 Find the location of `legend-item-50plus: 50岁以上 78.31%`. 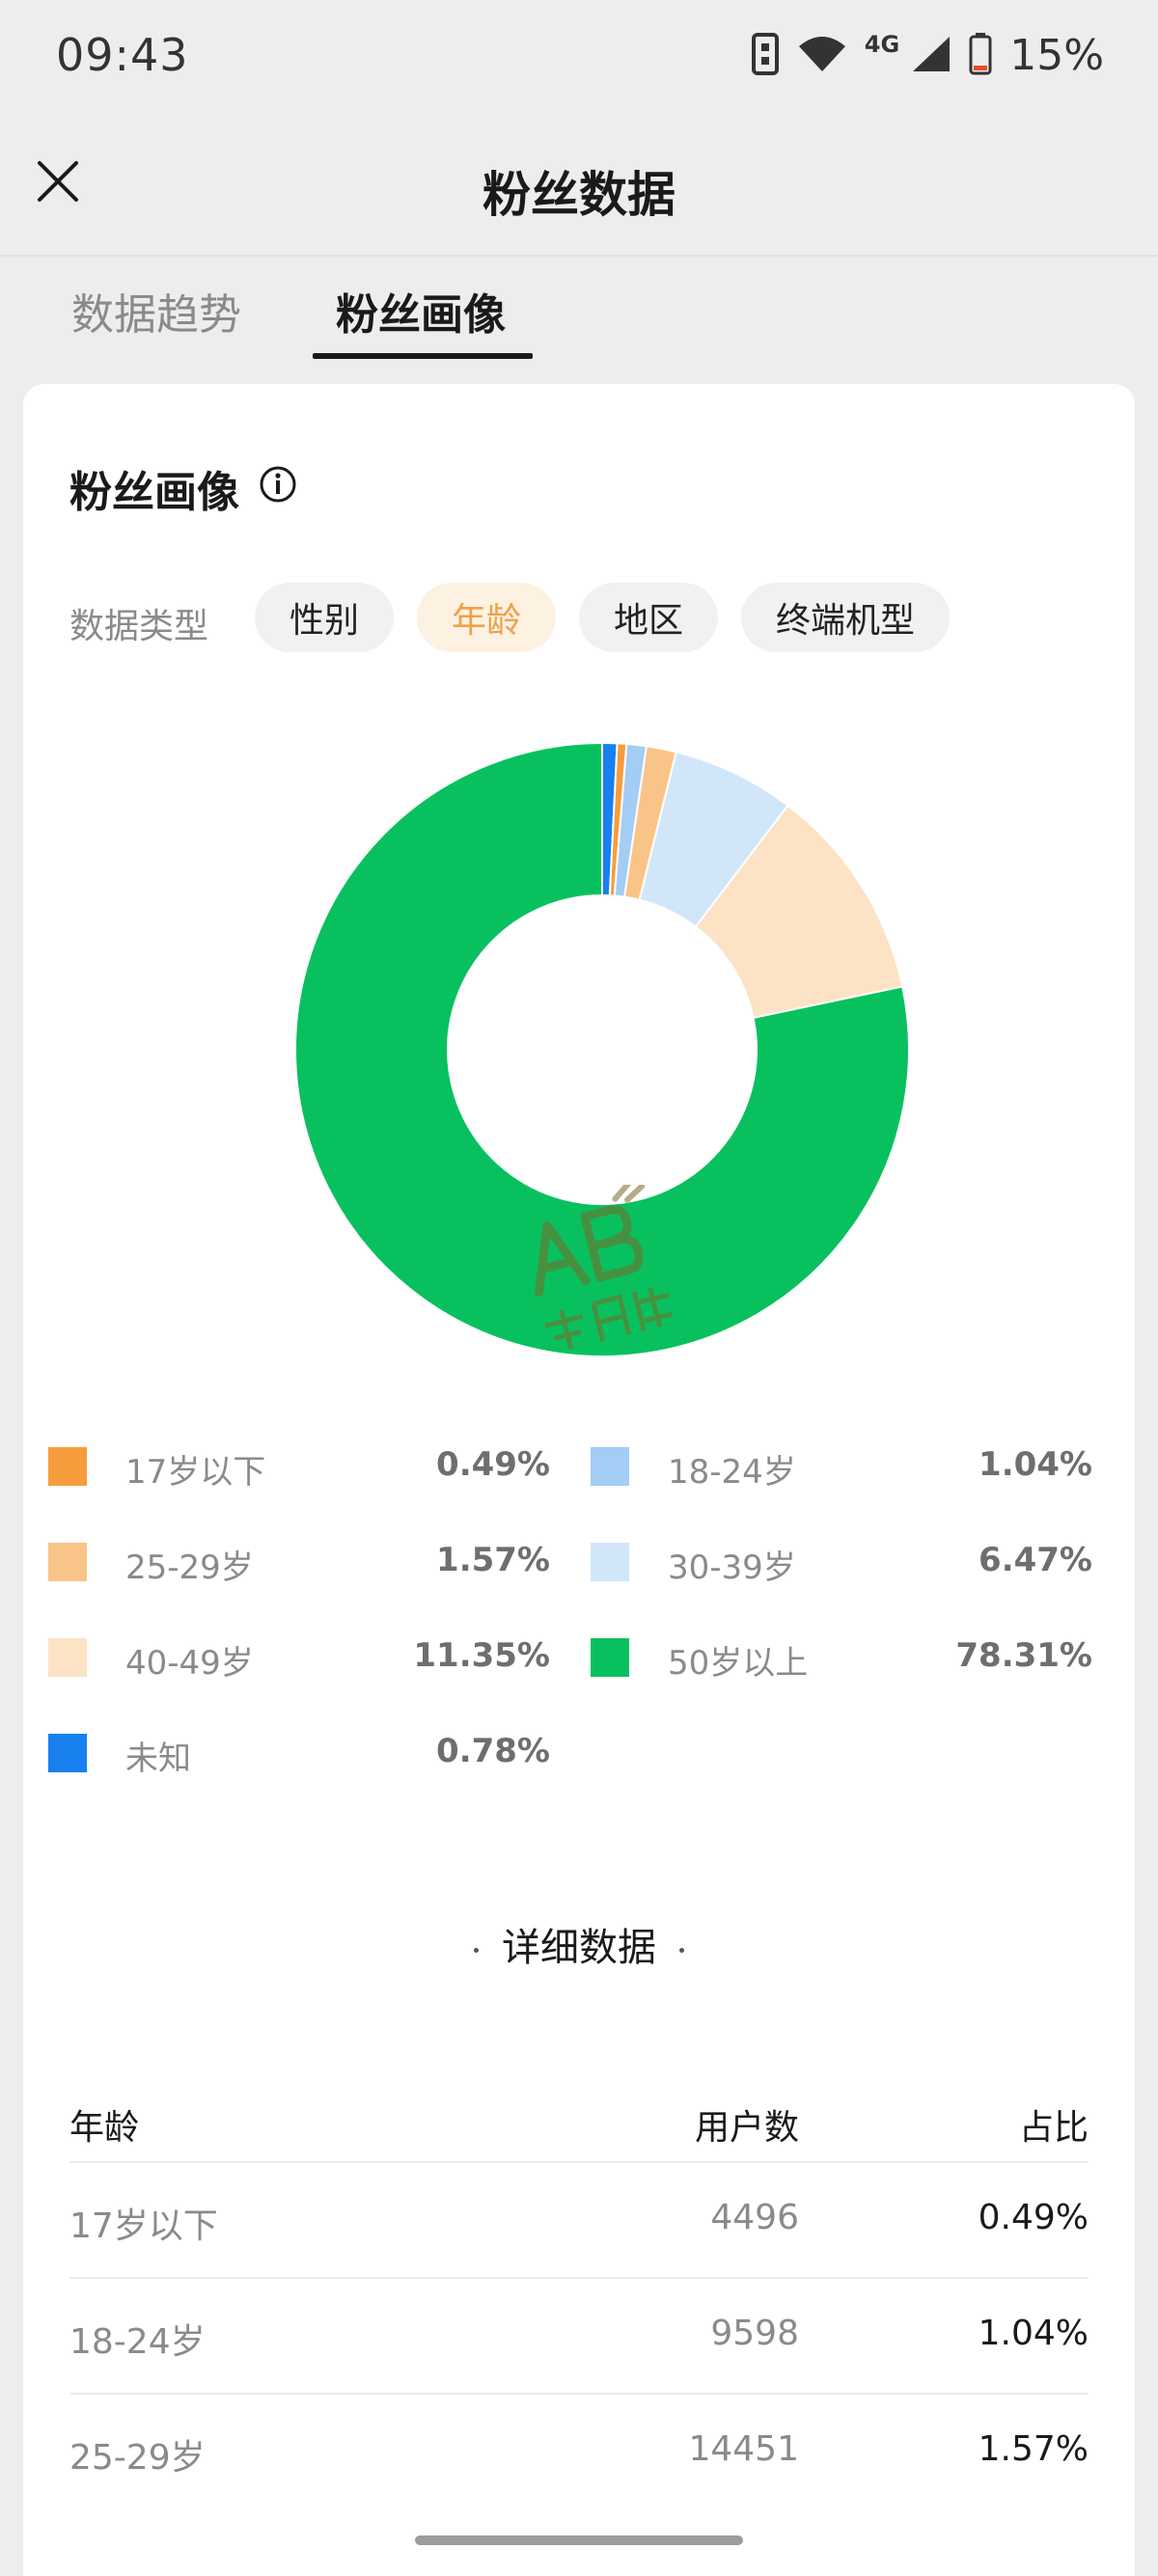

legend-item-50plus: 50岁以上 78.31% is located at coordinates (841, 1658).